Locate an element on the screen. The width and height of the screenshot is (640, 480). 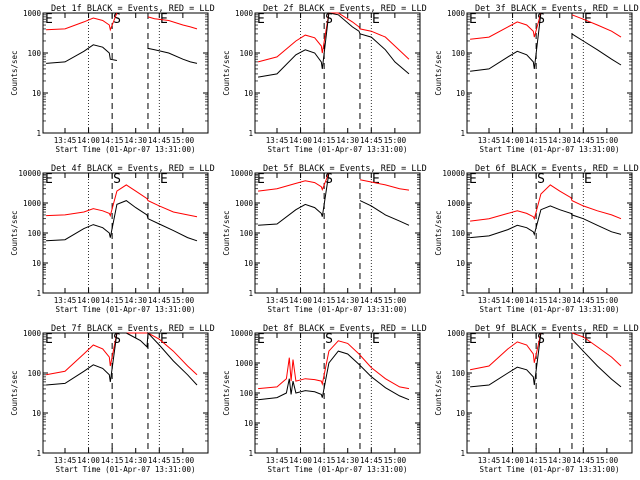
panel-title: Det 2f BLACK = Events, RED = LLD is located at coordinates (345, 9).